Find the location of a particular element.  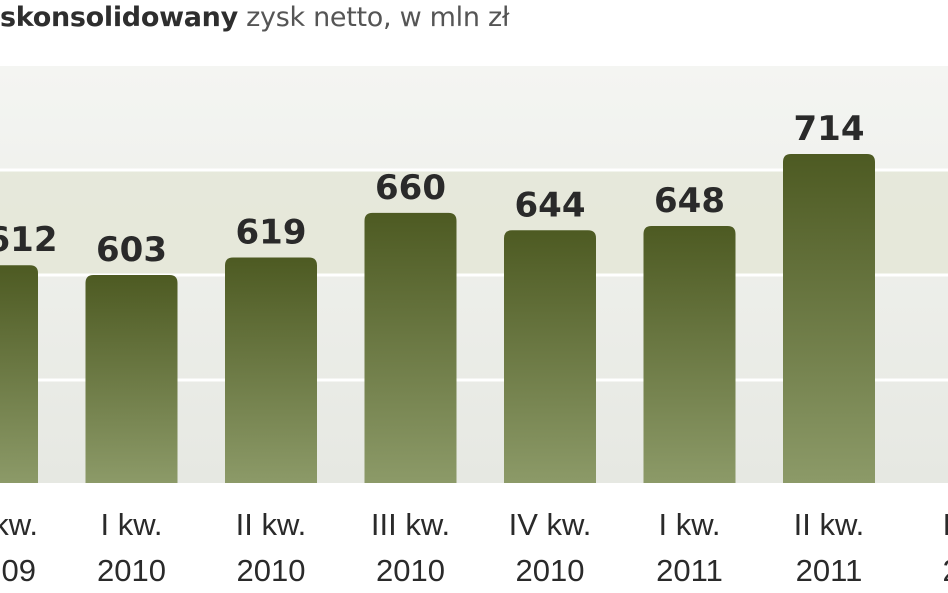

chart-title: skonsolidowany zysk netto, w mln zł is located at coordinates (255, 17).